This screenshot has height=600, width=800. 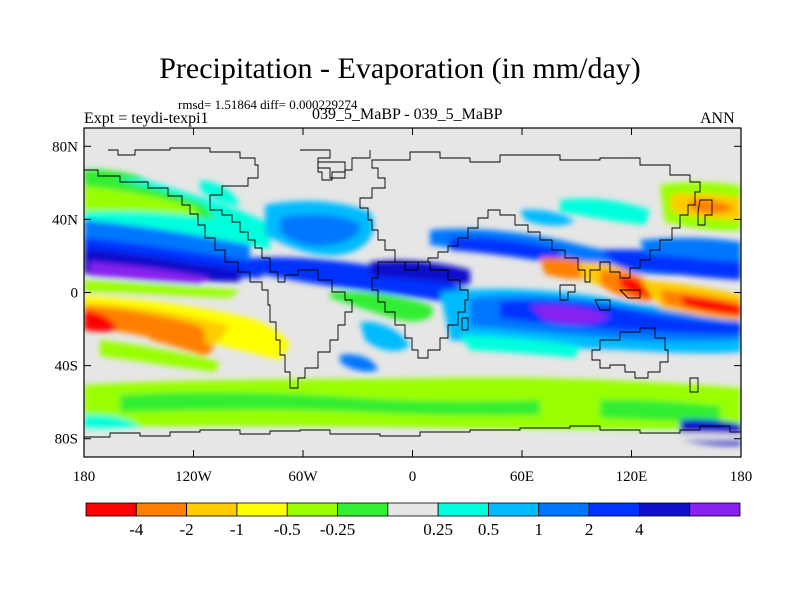 What do you see at coordinates (66, 440) in the screenshot?
I see `lat-tick-label: 80S` at bounding box center [66, 440].